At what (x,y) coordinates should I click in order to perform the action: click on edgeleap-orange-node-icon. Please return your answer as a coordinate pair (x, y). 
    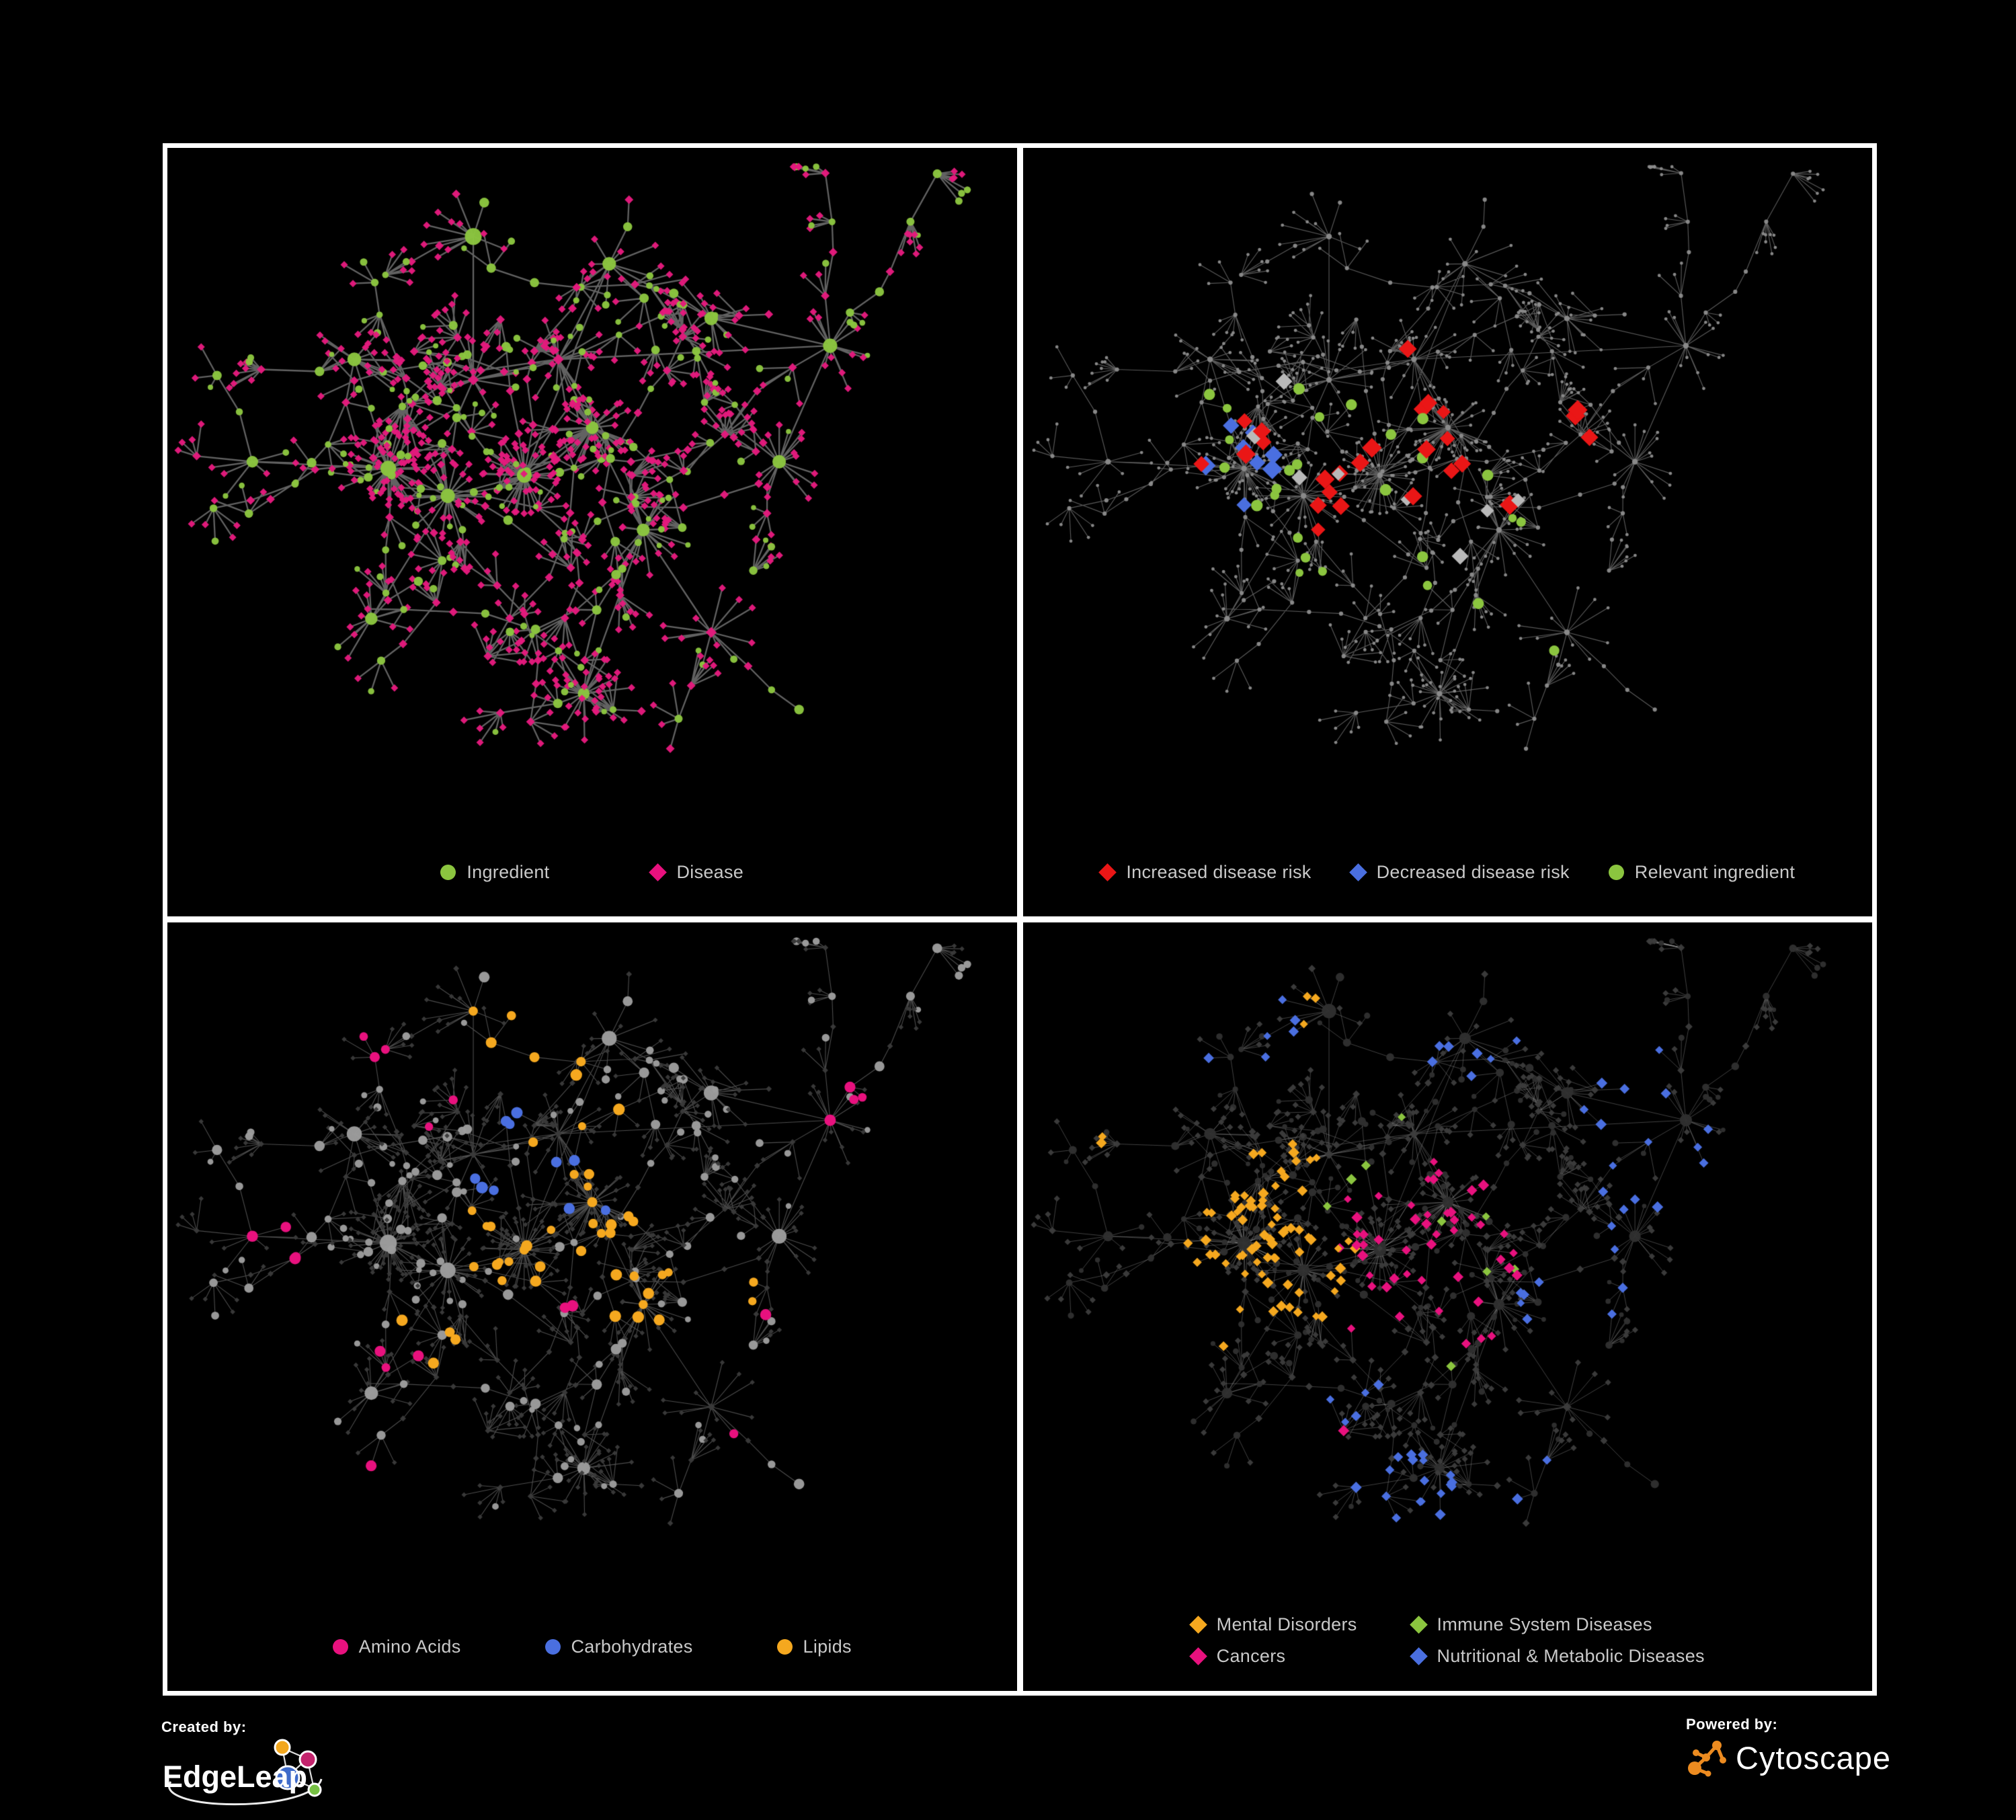
    Looking at the image, I should click on (282, 1747).